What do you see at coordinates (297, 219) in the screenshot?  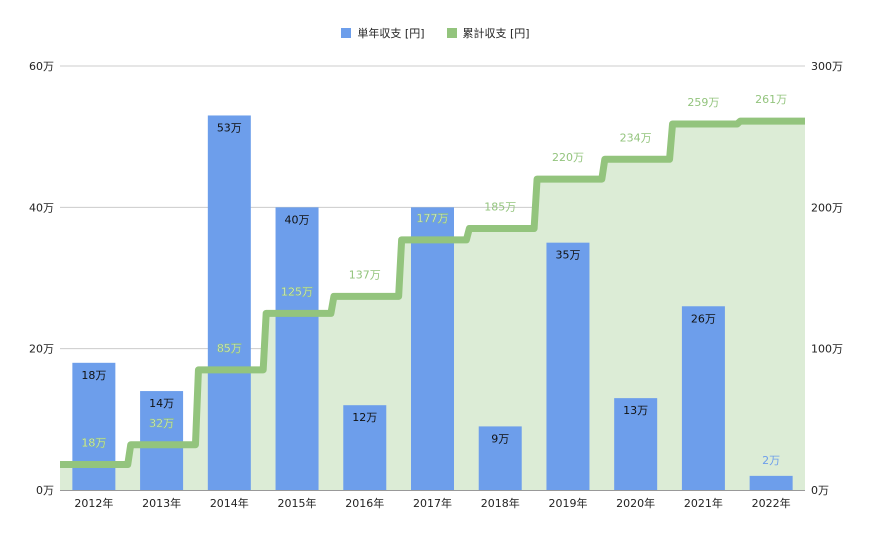 I see `bar-data-label: 40万` at bounding box center [297, 219].